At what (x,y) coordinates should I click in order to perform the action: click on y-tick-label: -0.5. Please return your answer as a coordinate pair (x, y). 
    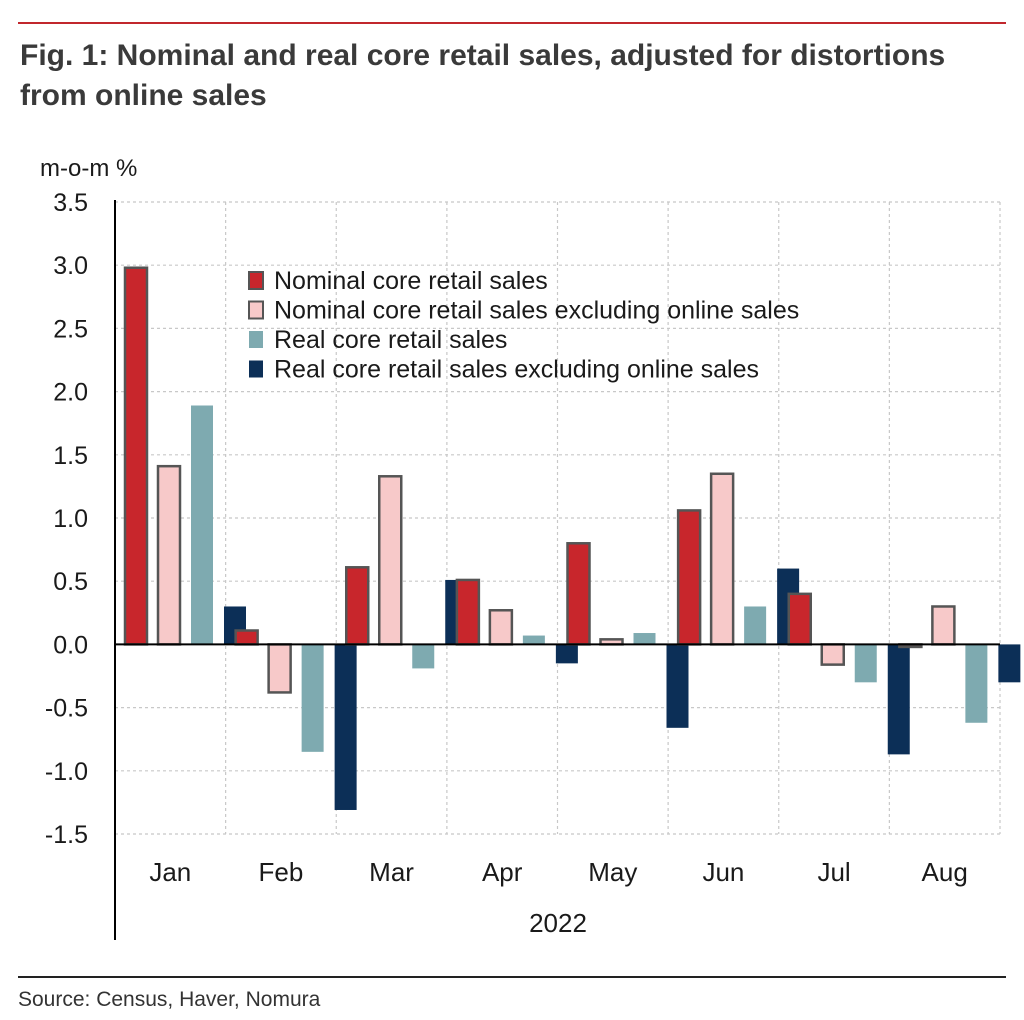
    Looking at the image, I should click on (66, 709).